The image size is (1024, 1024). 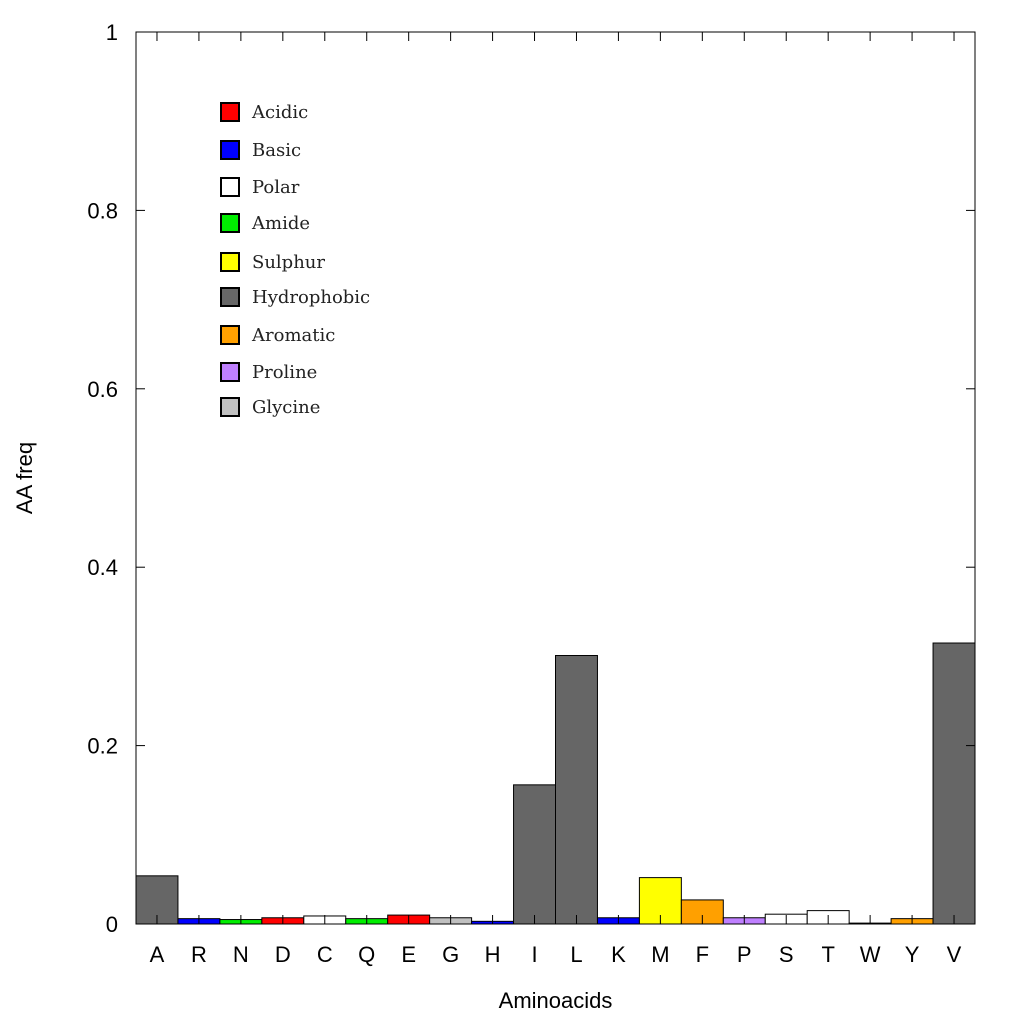 What do you see at coordinates (576, 954) in the screenshot?
I see `x-tick-label: L` at bounding box center [576, 954].